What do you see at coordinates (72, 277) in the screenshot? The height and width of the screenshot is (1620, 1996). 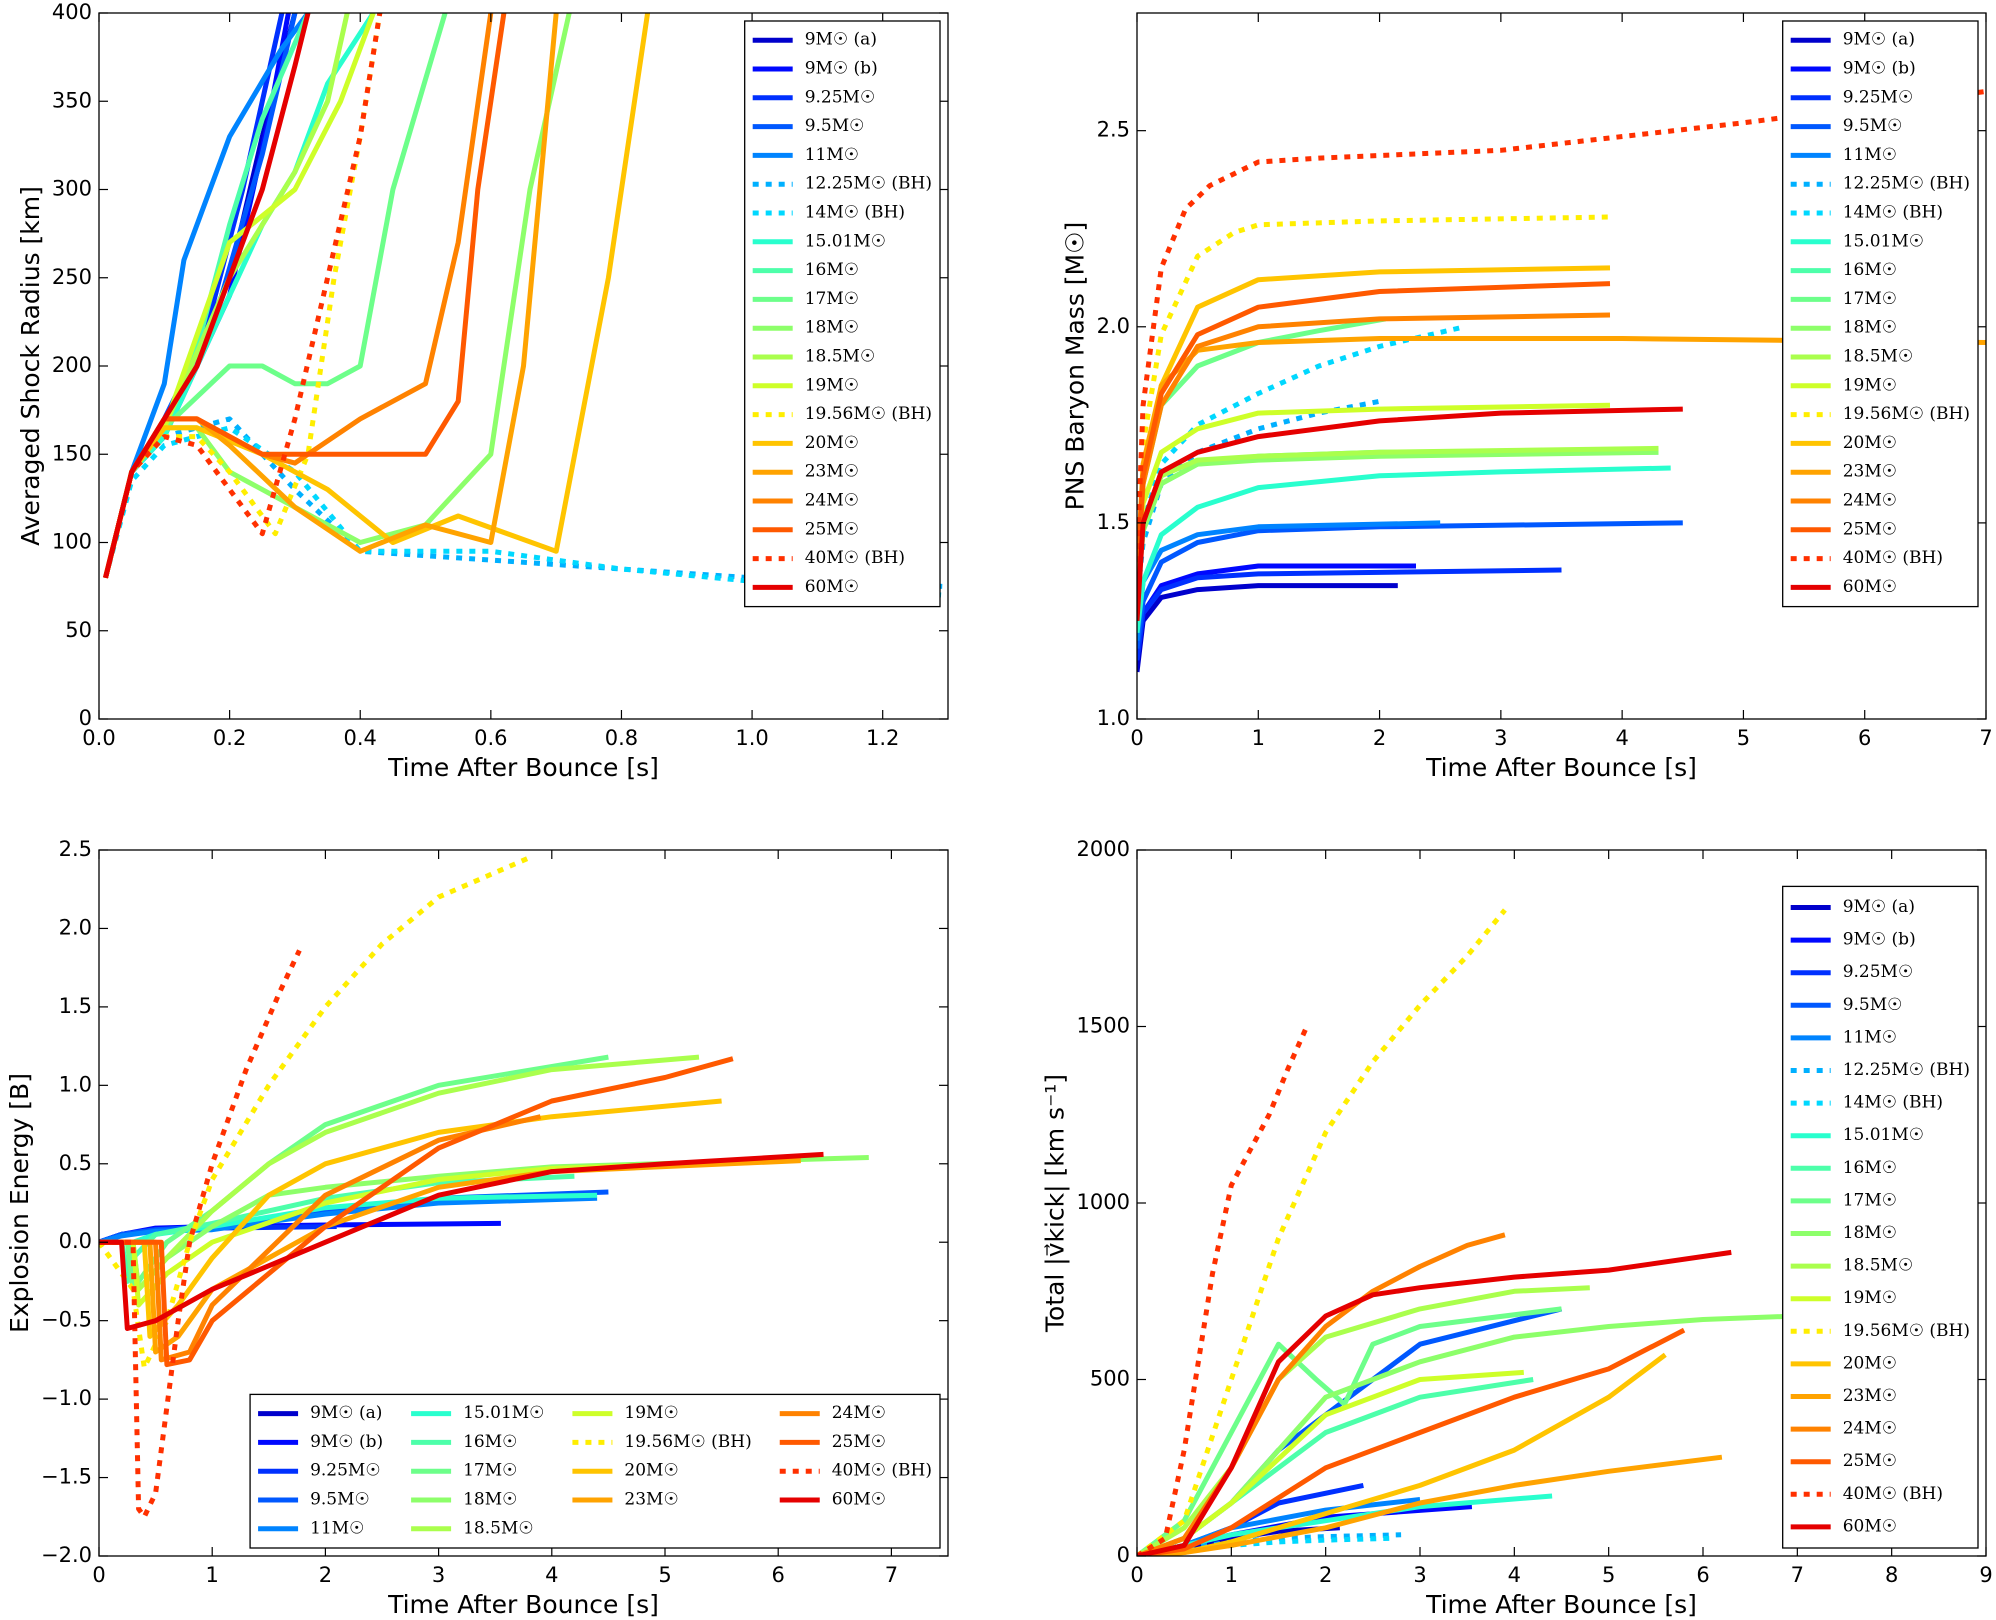 I see `y-tick-label: 250` at bounding box center [72, 277].